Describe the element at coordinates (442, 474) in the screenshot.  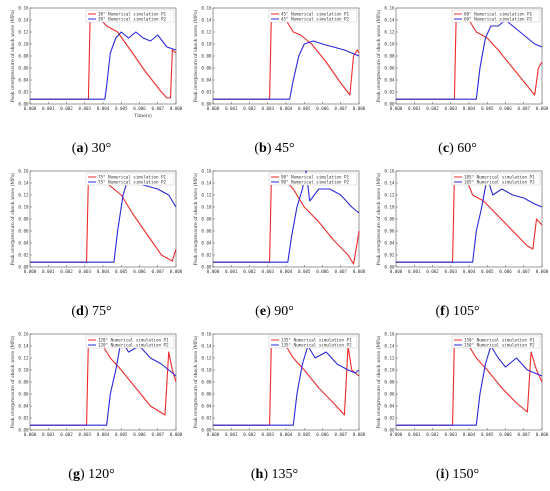
I see `panel-letter: i` at that location.